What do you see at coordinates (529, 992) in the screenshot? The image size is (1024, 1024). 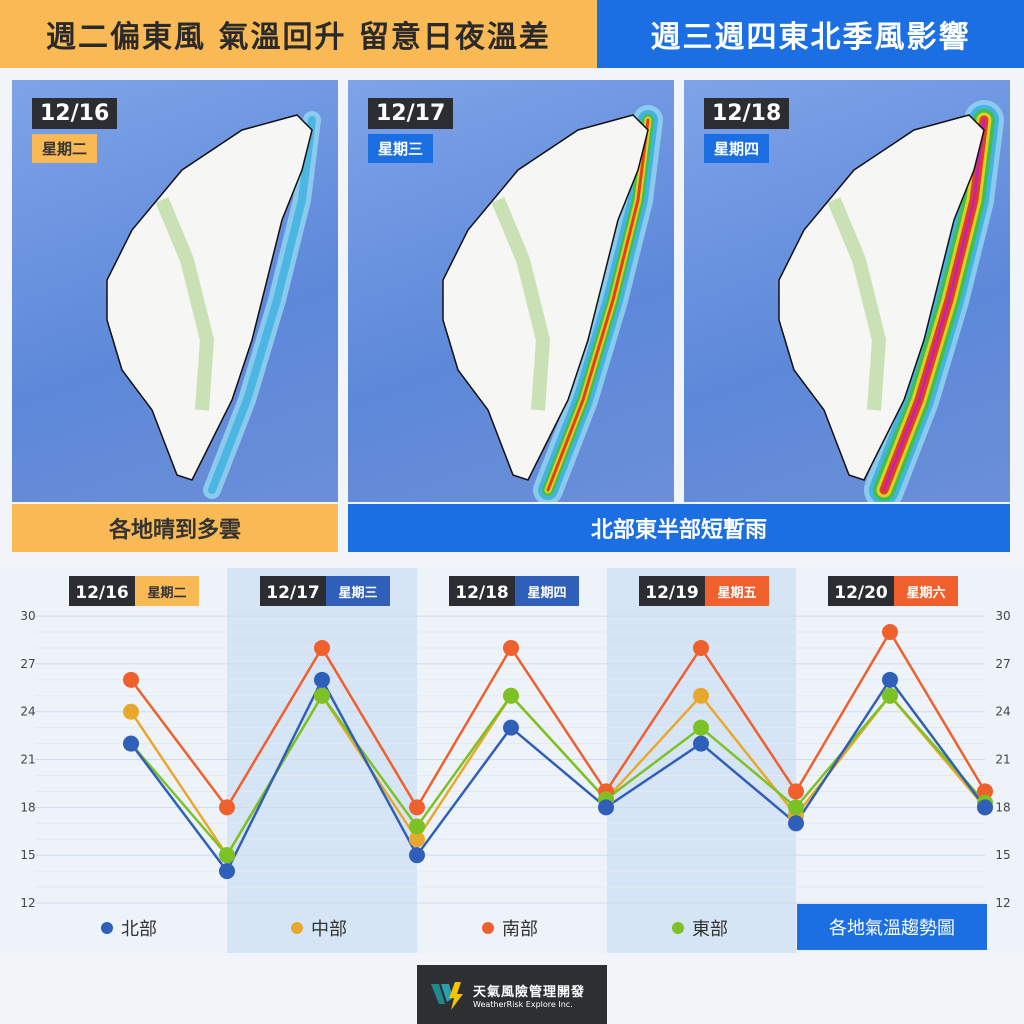 I see `logo-name-zh: 天氣風險管理開發` at bounding box center [529, 992].